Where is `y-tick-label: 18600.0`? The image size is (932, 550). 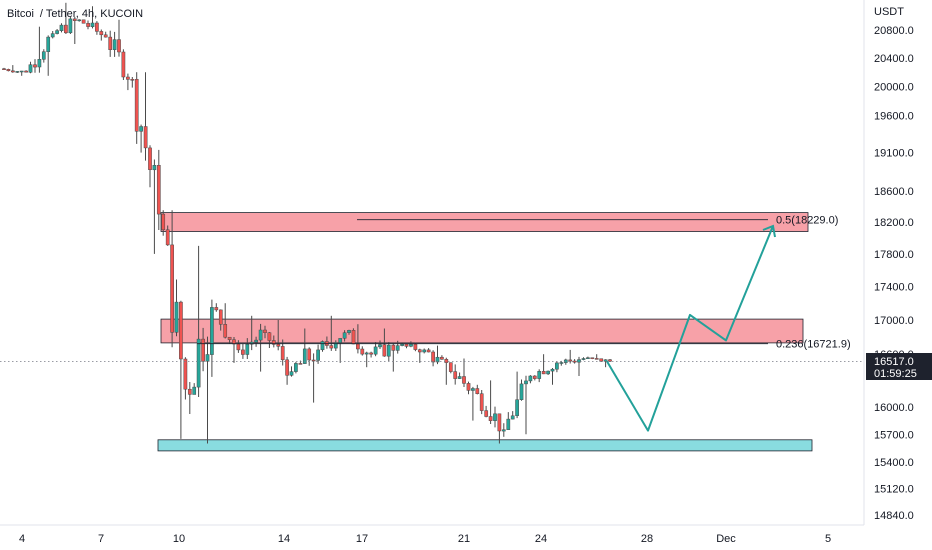 y-tick-label: 18600.0 is located at coordinates (894, 192).